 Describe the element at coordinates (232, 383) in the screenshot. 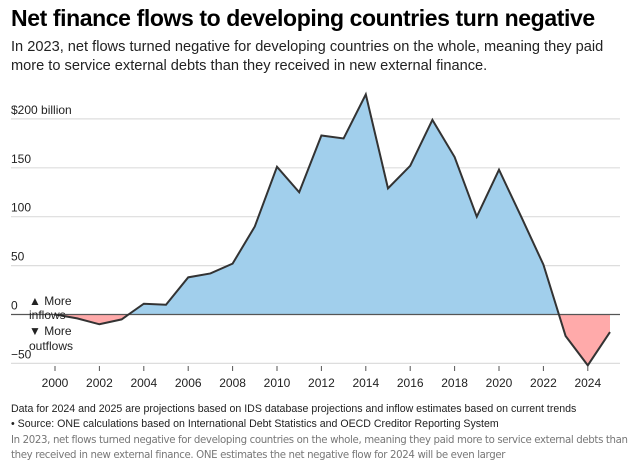

I see `x-tick-label: 2008` at that location.